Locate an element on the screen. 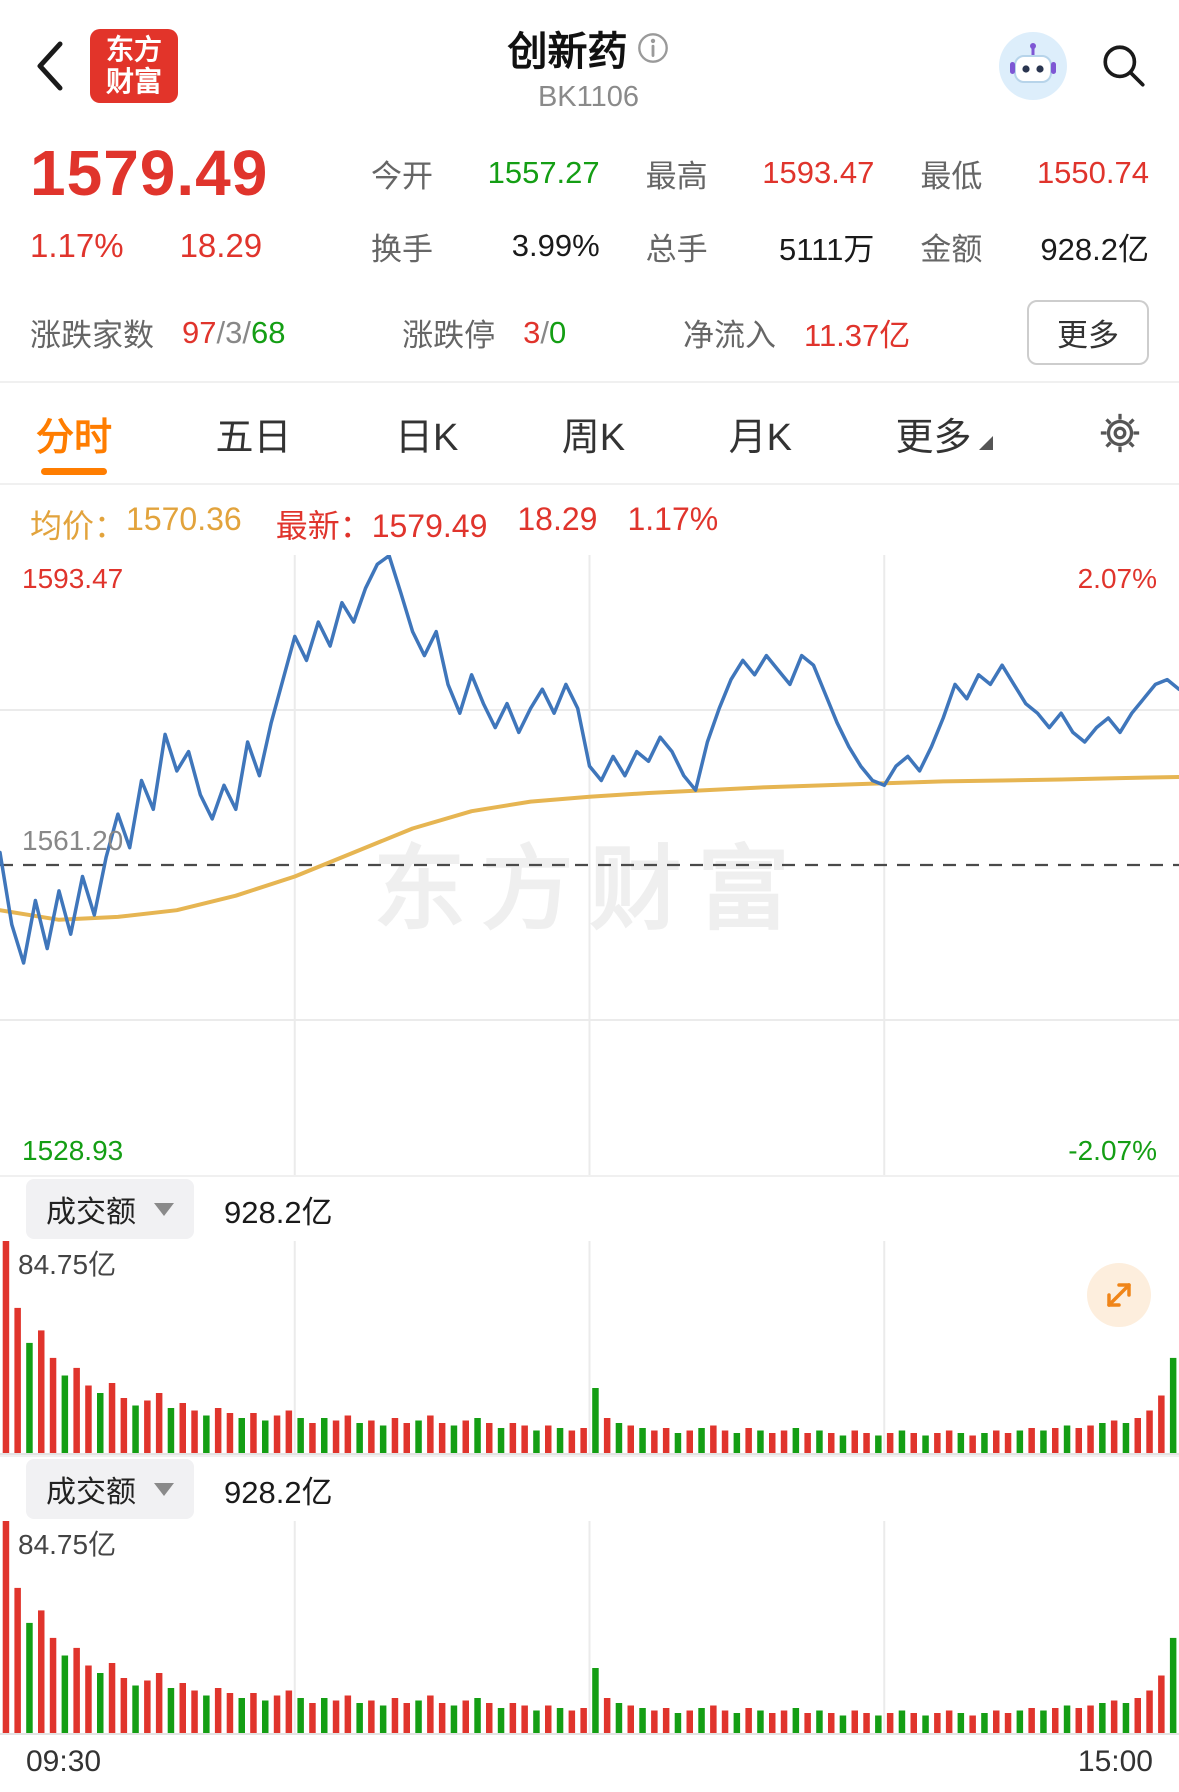 The width and height of the screenshot is (1179, 1792). robot-avatar-icon is located at coordinates (1033, 66).